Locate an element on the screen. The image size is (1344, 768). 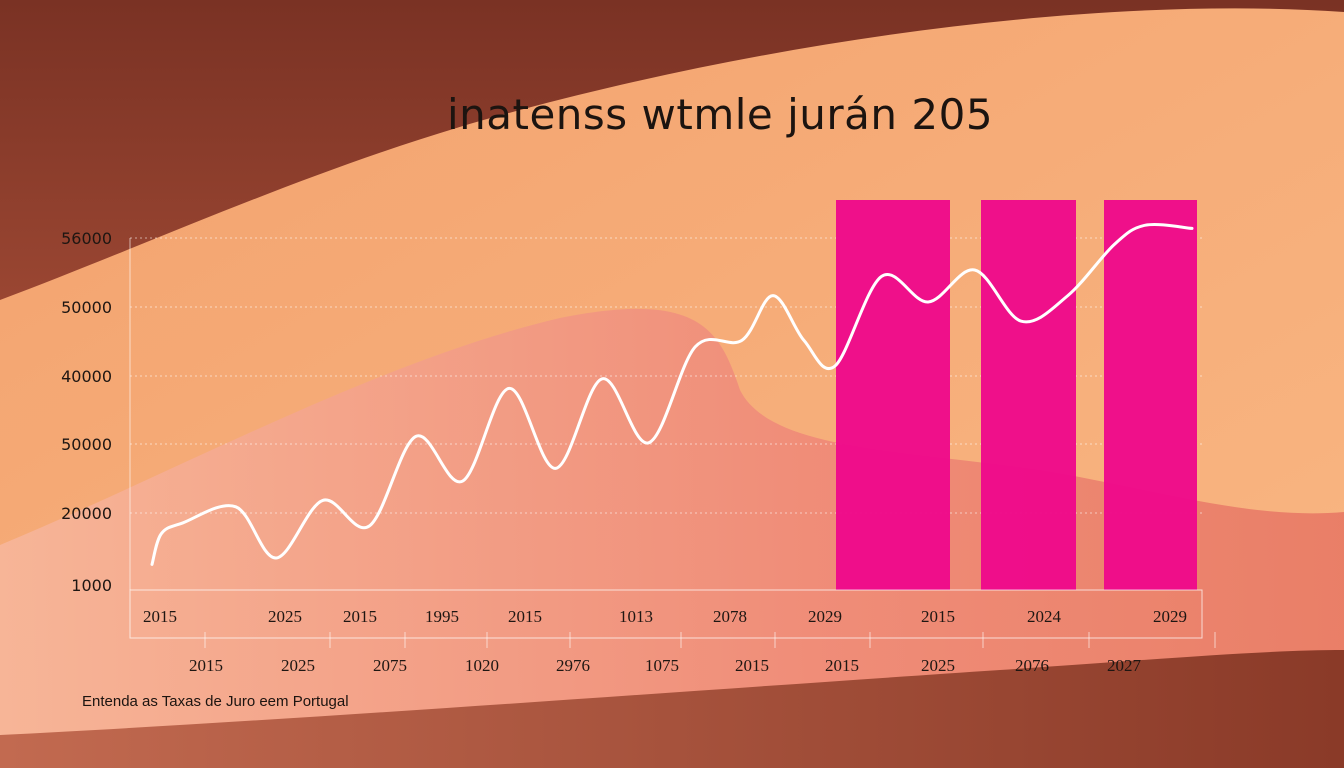
chart-title: inatenss wtmle jurán 205 is located at coordinates (720, 114).